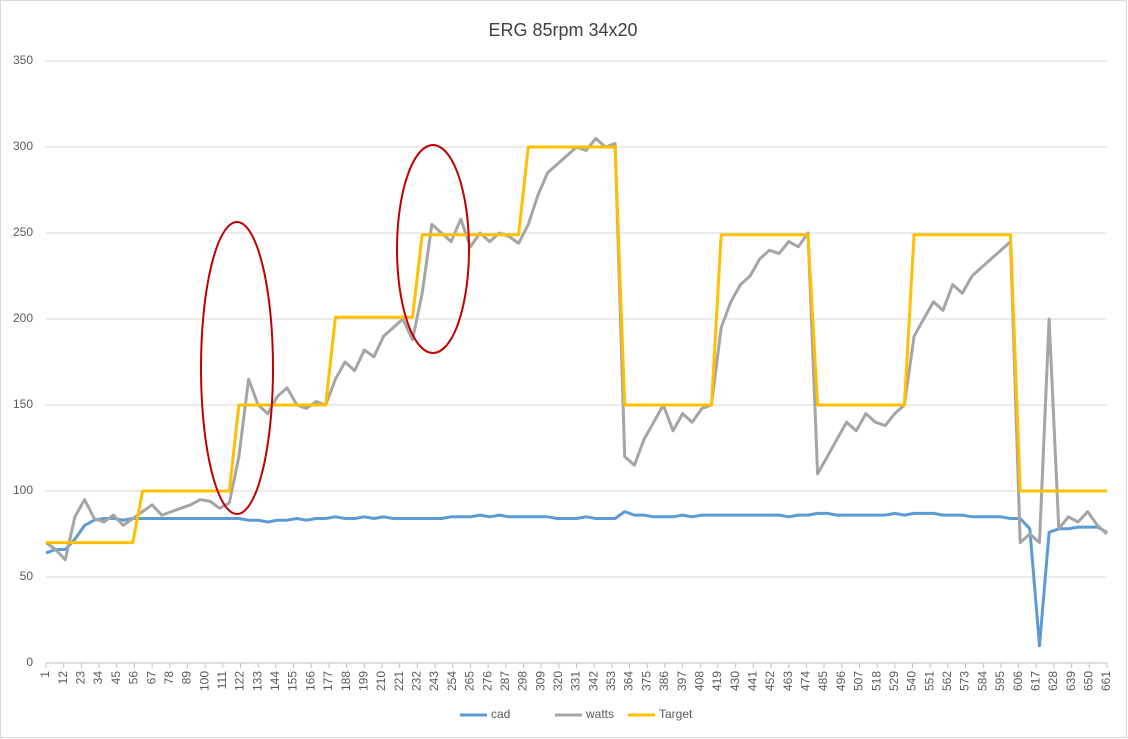 Image resolution: width=1128 pixels, height=739 pixels. Describe the element at coordinates (293, 681) in the screenshot. I see `x-tick-label: 155` at that location.